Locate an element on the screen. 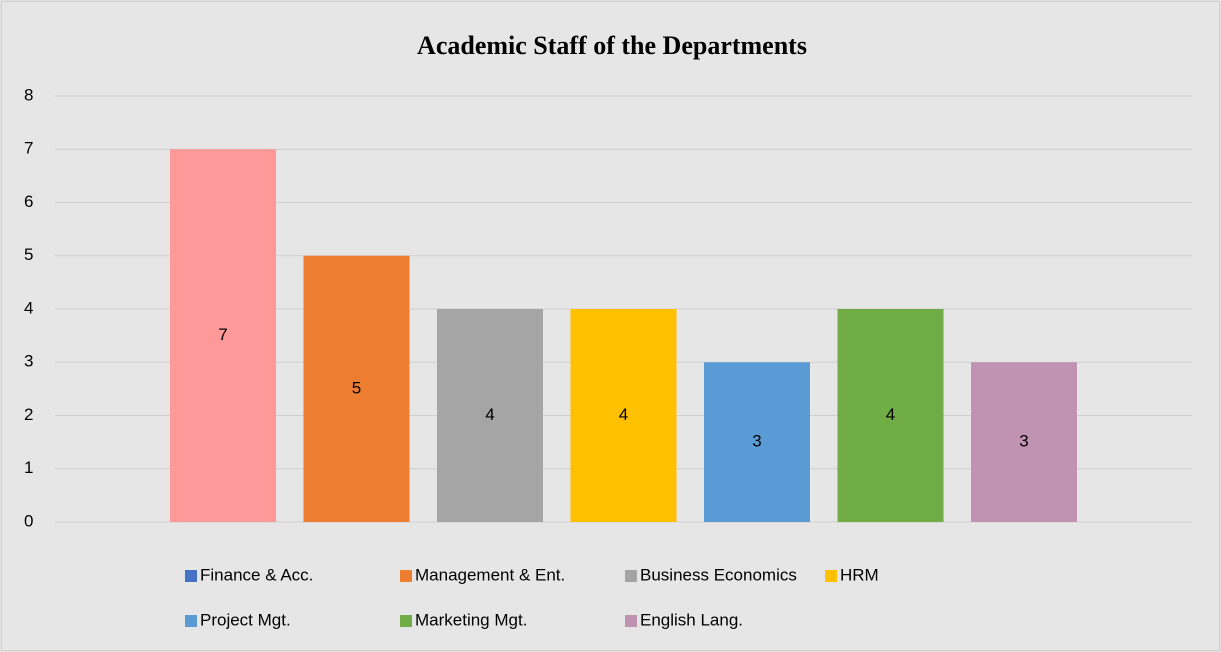 This screenshot has height=652, width=1221. legend-label: Management & Ent. is located at coordinates (490, 574).